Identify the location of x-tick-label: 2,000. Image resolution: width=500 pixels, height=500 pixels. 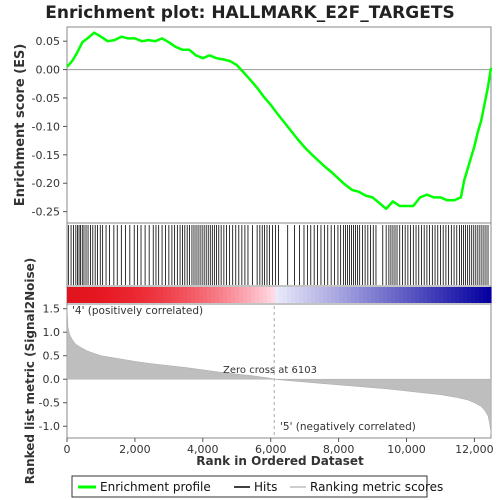
(135, 449).